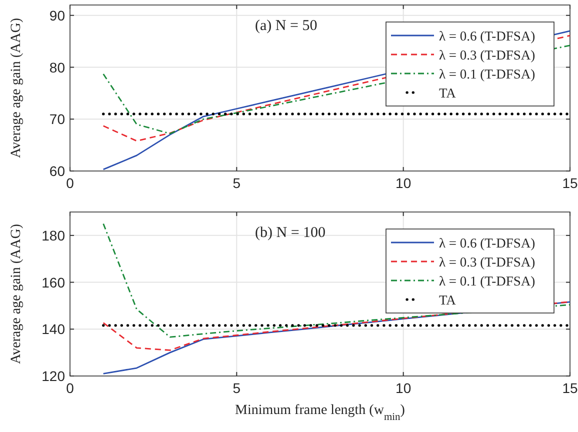  What do you see at coordinates (54, 376) in the screenshot?
I see `y-tick-label: 120` at bounding box center [54, 376].